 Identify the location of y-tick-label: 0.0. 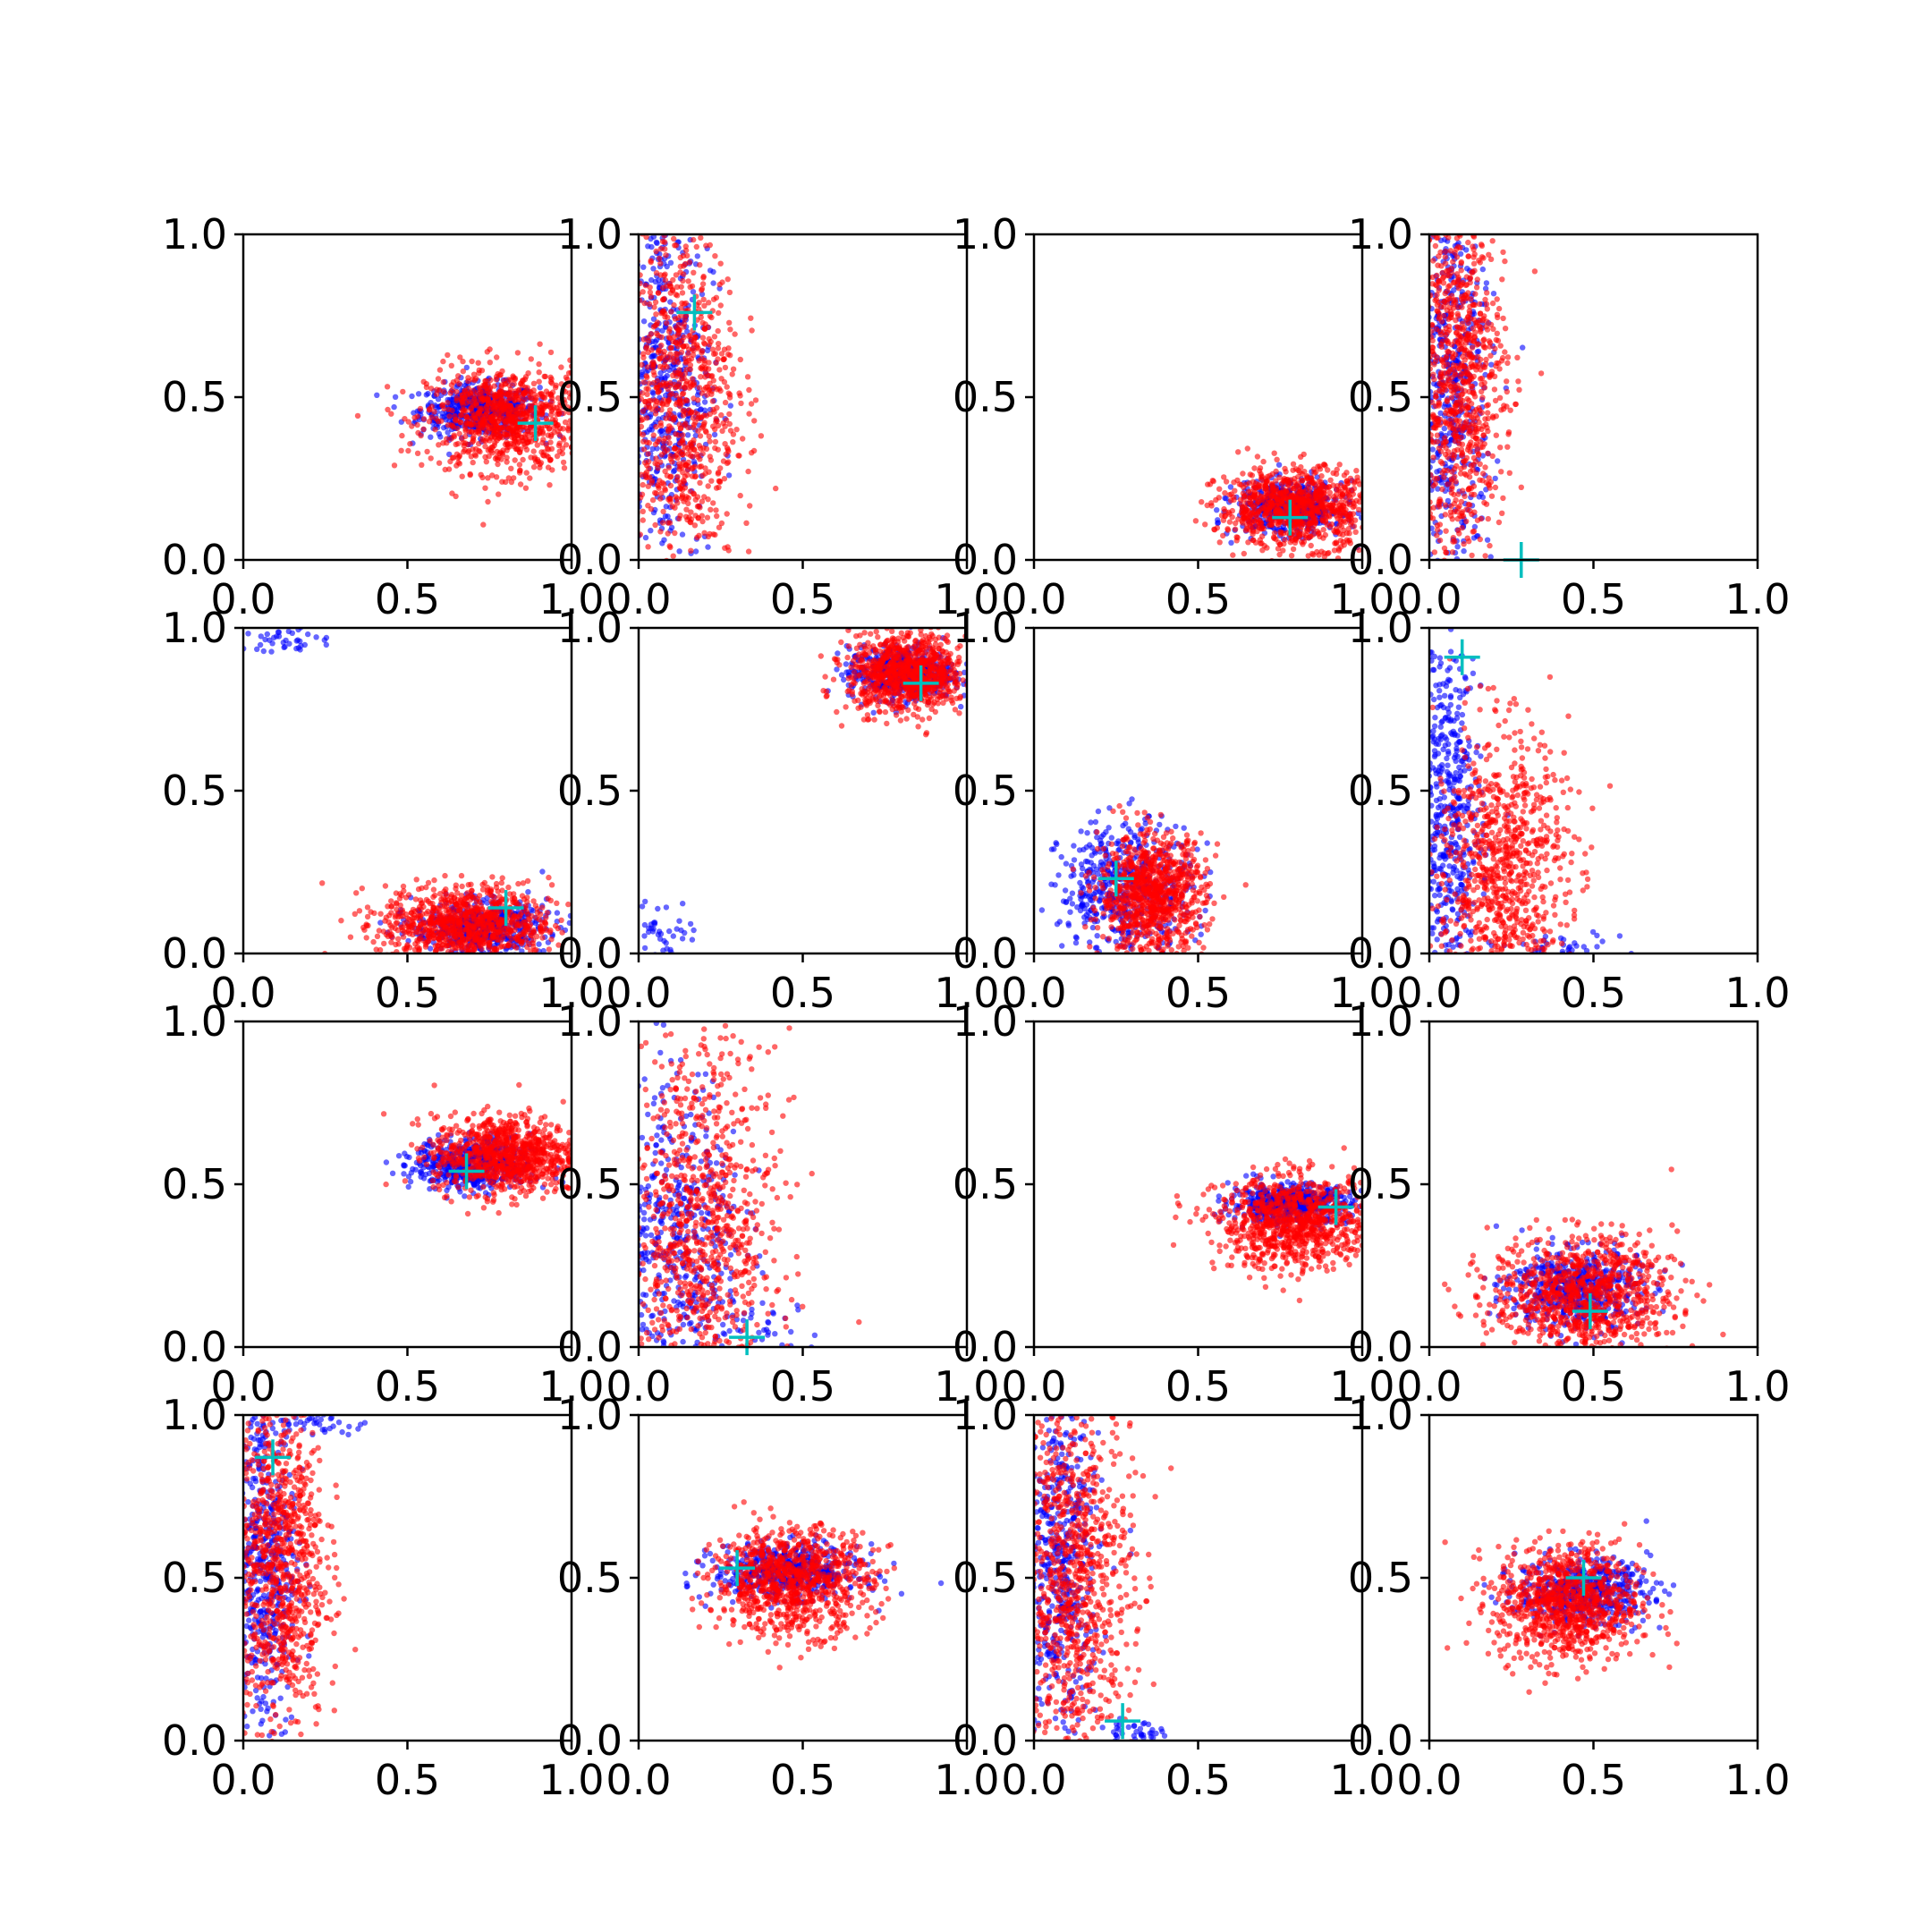
(194, 560).